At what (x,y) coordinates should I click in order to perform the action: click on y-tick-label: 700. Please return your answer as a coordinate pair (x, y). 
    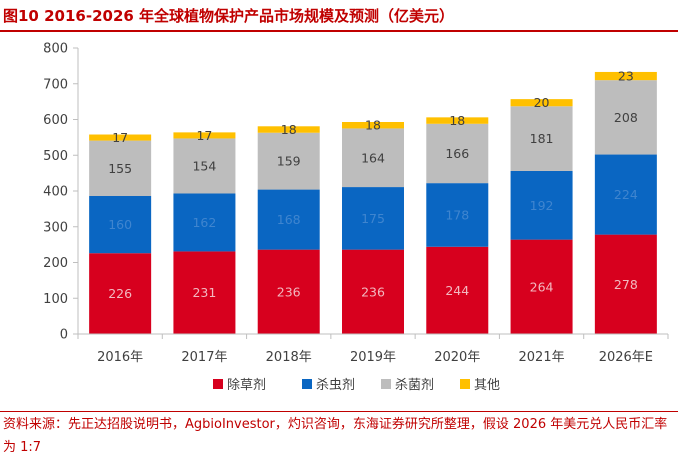
    Looking at the image, I should click on (55, 84).